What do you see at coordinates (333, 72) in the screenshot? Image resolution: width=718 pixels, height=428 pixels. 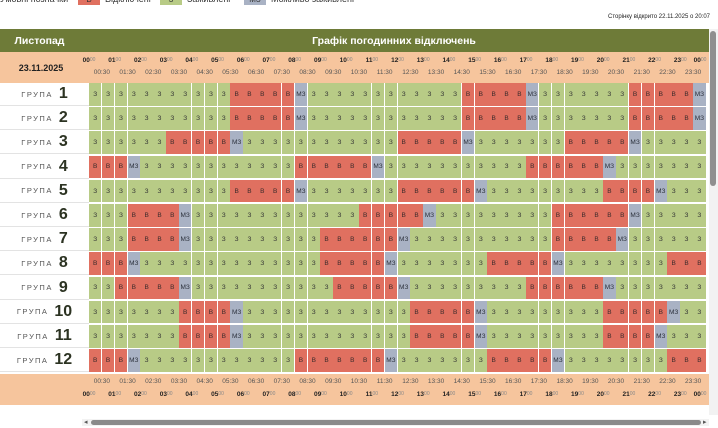 I see `half-hour-label: 09:30` at bounding box center [333, 72].